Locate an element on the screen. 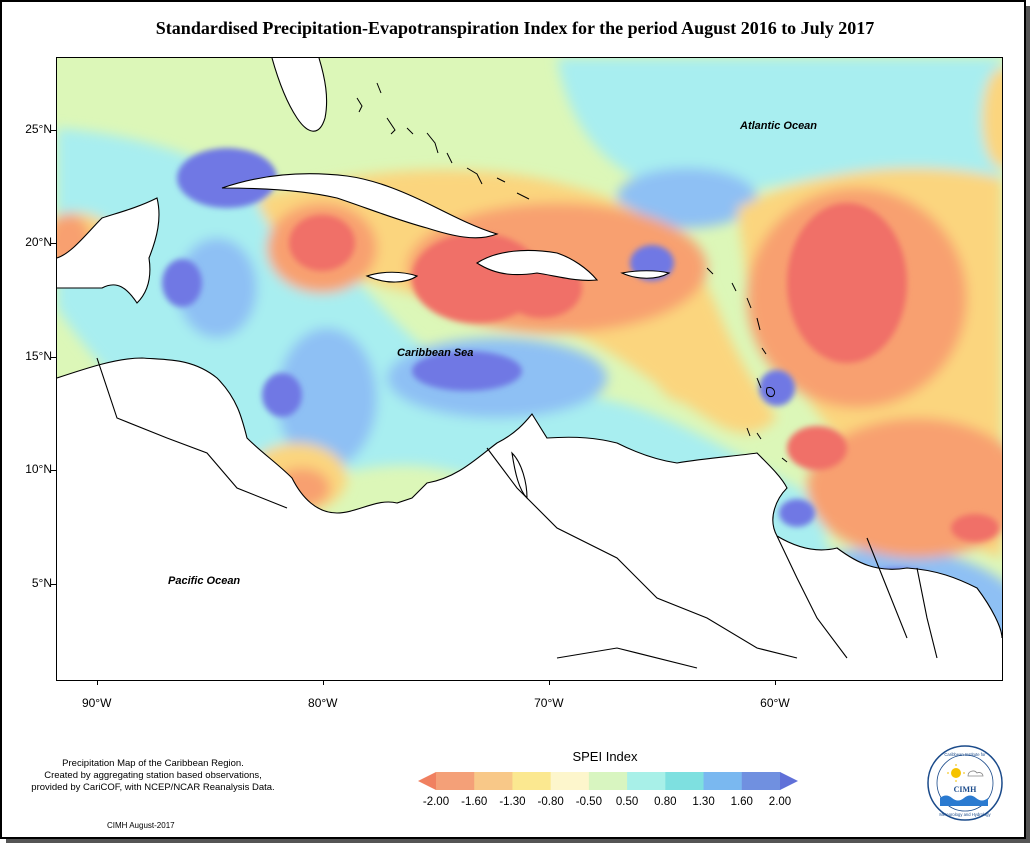 This screenshot has height=843, width=1030. latitude-label: 25°N is located at coordinates (38, 128).